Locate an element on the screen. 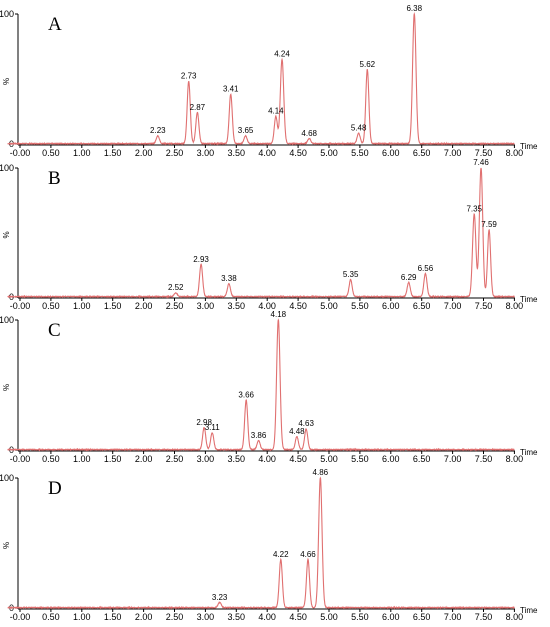  peak-label: 6.29 is located at coordinates (409, 277).